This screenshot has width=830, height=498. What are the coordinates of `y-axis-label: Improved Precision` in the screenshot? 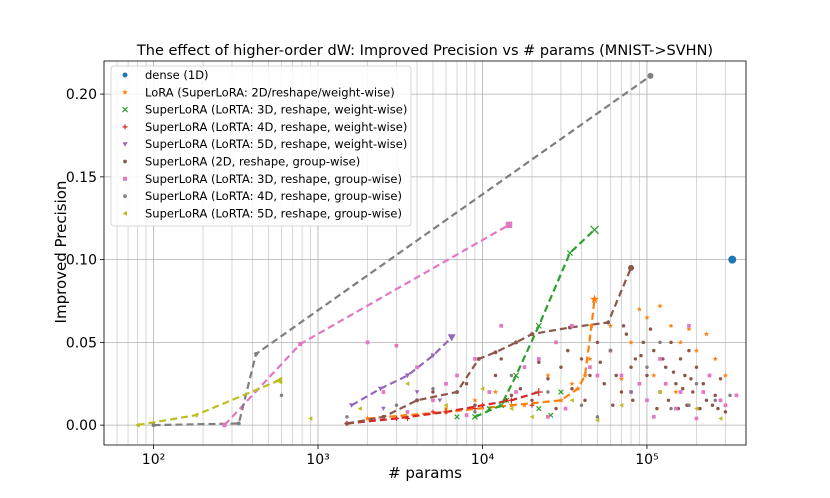 It's located at (61, 252).